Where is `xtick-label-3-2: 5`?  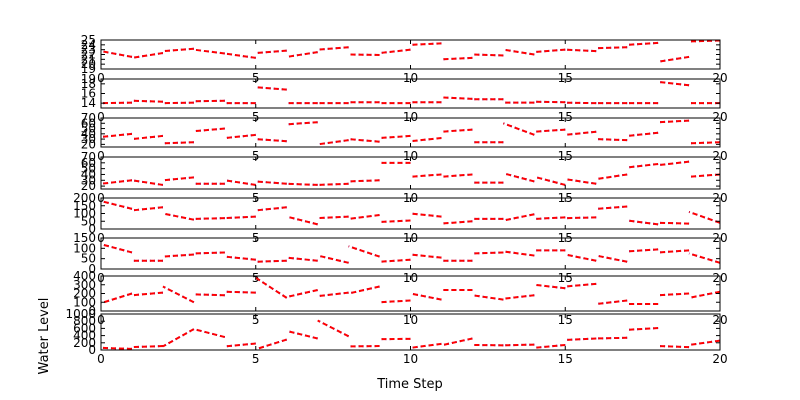
xtick-label-3-2: 5 is located at coordinates (256, 156).